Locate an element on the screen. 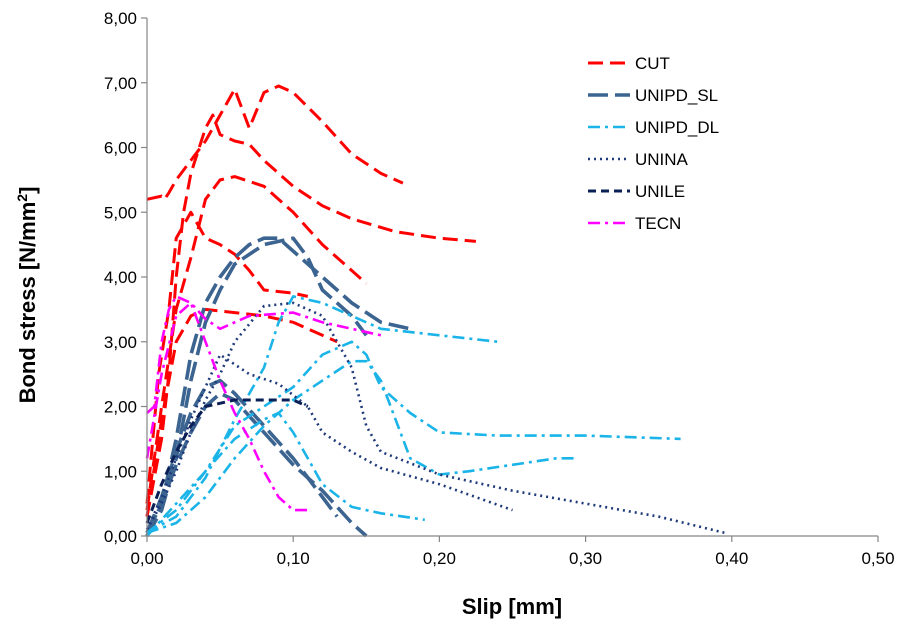 This screenshot has height=630, width=907. legend-label: UNIPD_DL is located at coordinates (677, 127).